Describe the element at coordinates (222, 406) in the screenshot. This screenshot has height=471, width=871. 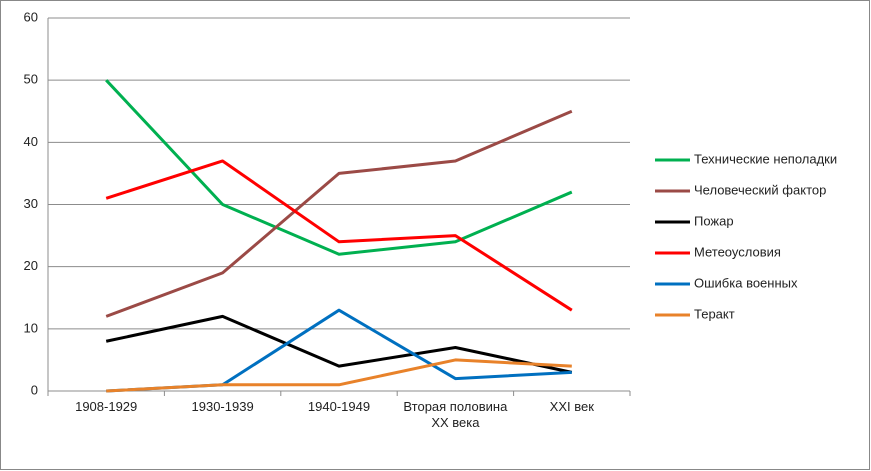
I see `x-tick-label: 1930-1939` at that location.